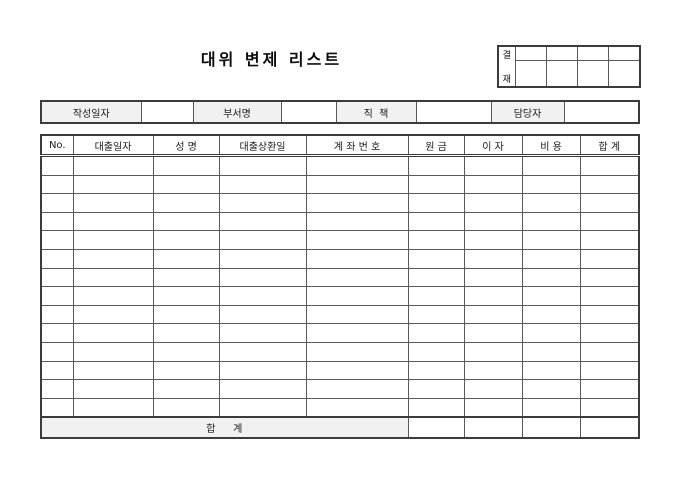 The width and height of the screenshot is (680, 481). Describe the element at coordinates (308, 112) in the screenshot. I see `department-field` at that location.